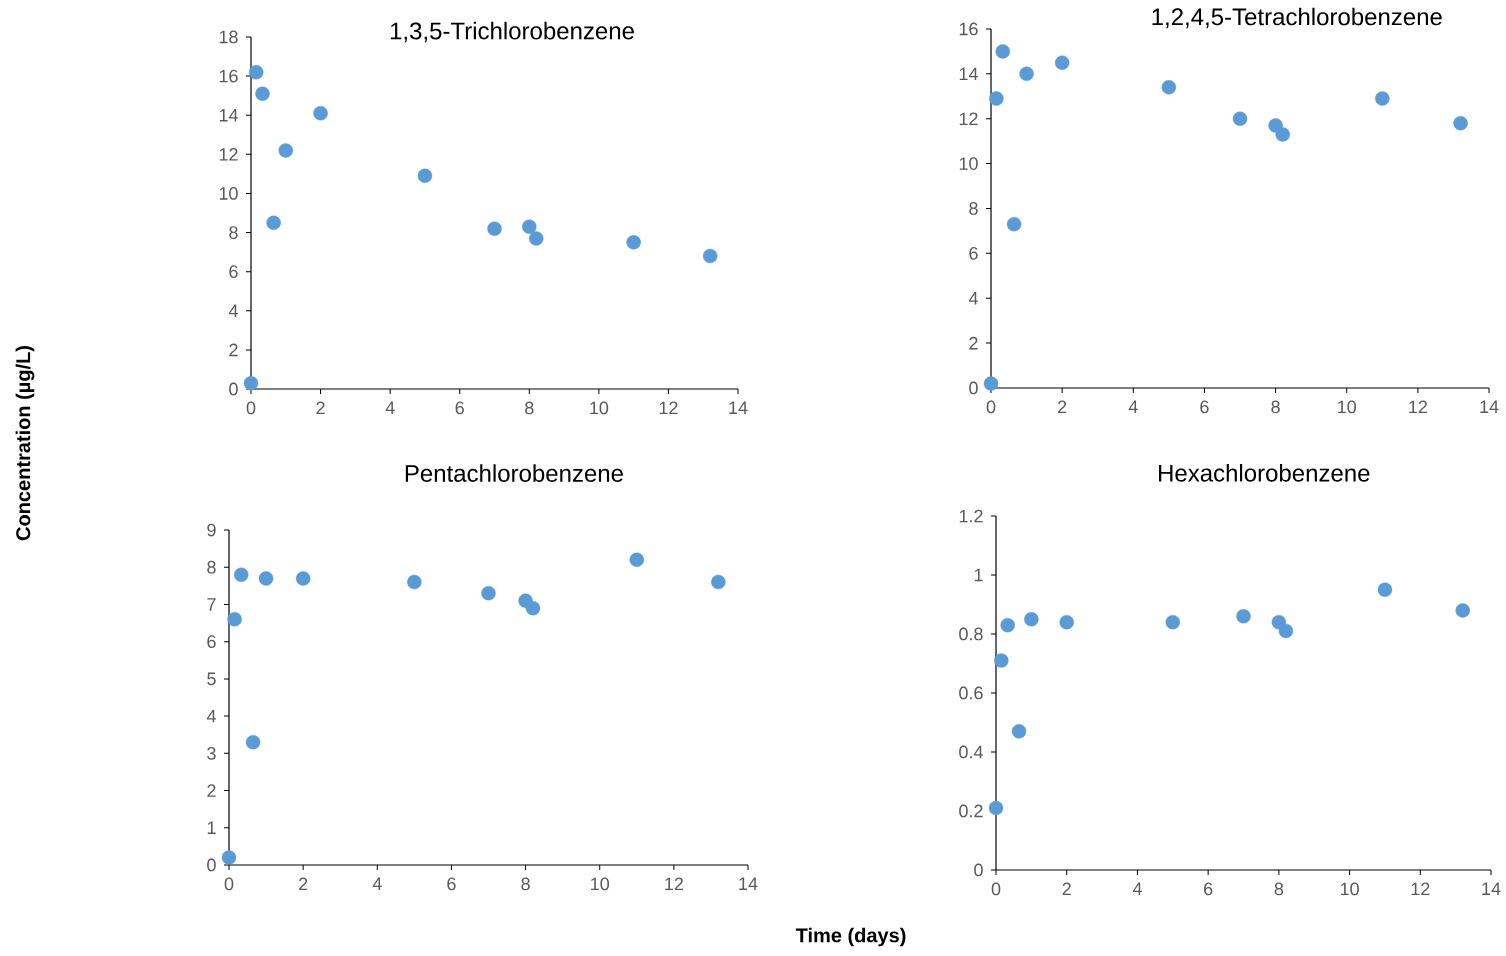 The width and height of the screenshot is (1506, 956). Describe the element at coordinates (1264, 473) in the screenshot. I see `chart-title: Hexachlorobenzene` at that location.